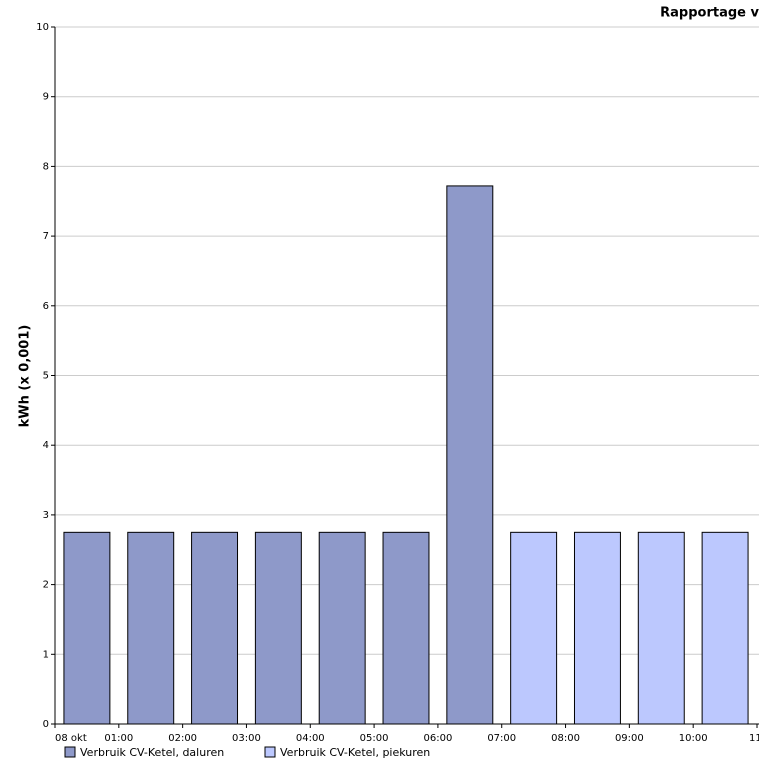  What do you see at coordinates (709, 13) in the screenshot?
I see `chart-title: Rapportage v` at bounding box center [709, 13].